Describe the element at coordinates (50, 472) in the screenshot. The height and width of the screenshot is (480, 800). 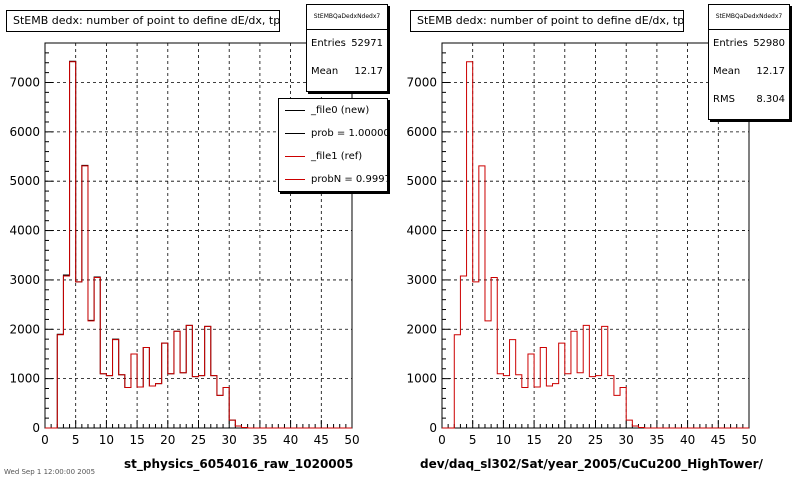
I see `footer-timestamp: Wed Sep 1 12:00:00 2005` at that location.